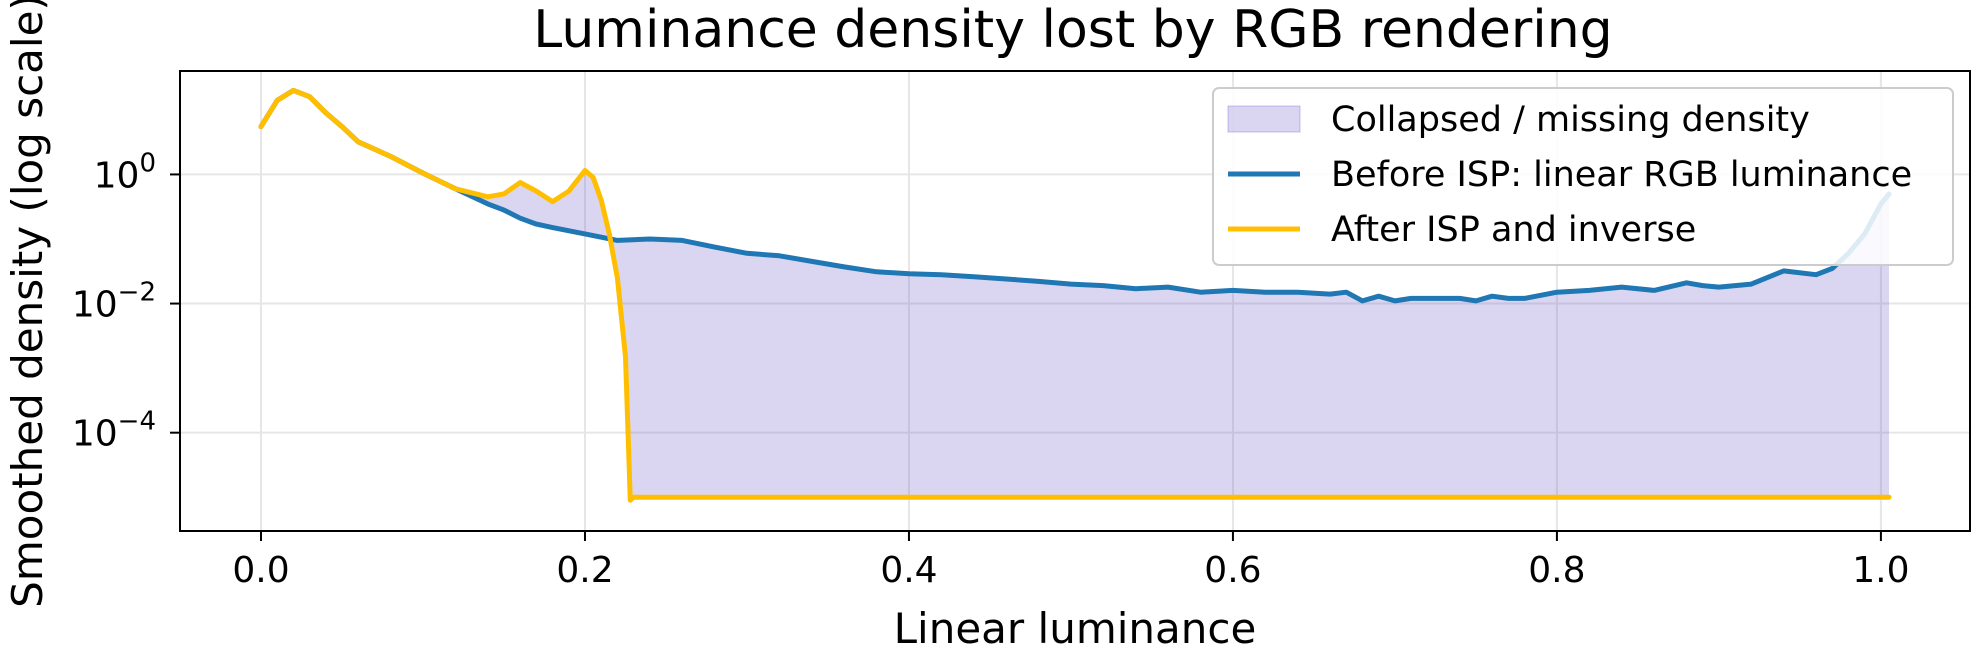  Describe the element at coordinates (1072, 30) in the screenshot. I see `chart-title: Luminance density lost by RGB rendering` at that location.